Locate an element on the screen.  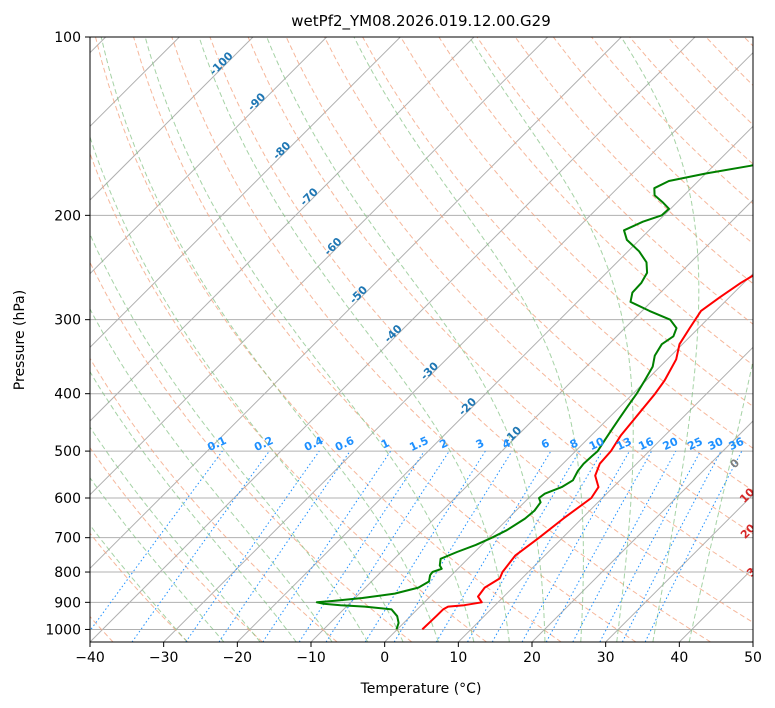
mixing-ratio-label: 13 is located at coordinates (623, 444).